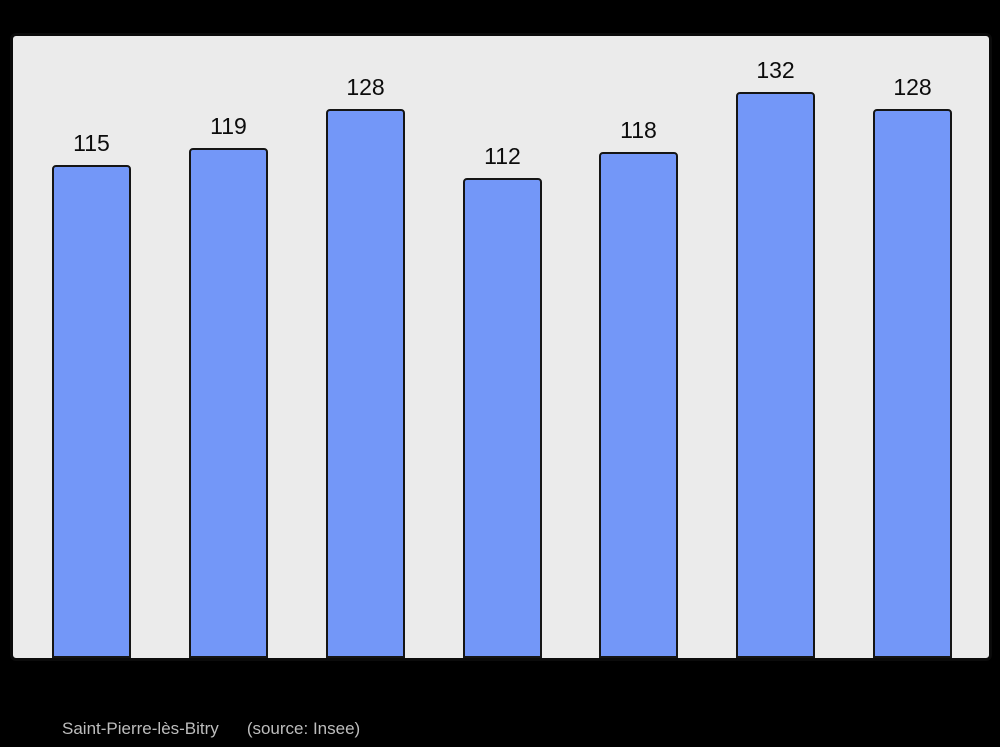 This screenshot has width=1000, height=747. What do you see at coordinates (502, 156) in the screenshot?
I see `bar-value-label: 112` at bounding box center [502, 156].